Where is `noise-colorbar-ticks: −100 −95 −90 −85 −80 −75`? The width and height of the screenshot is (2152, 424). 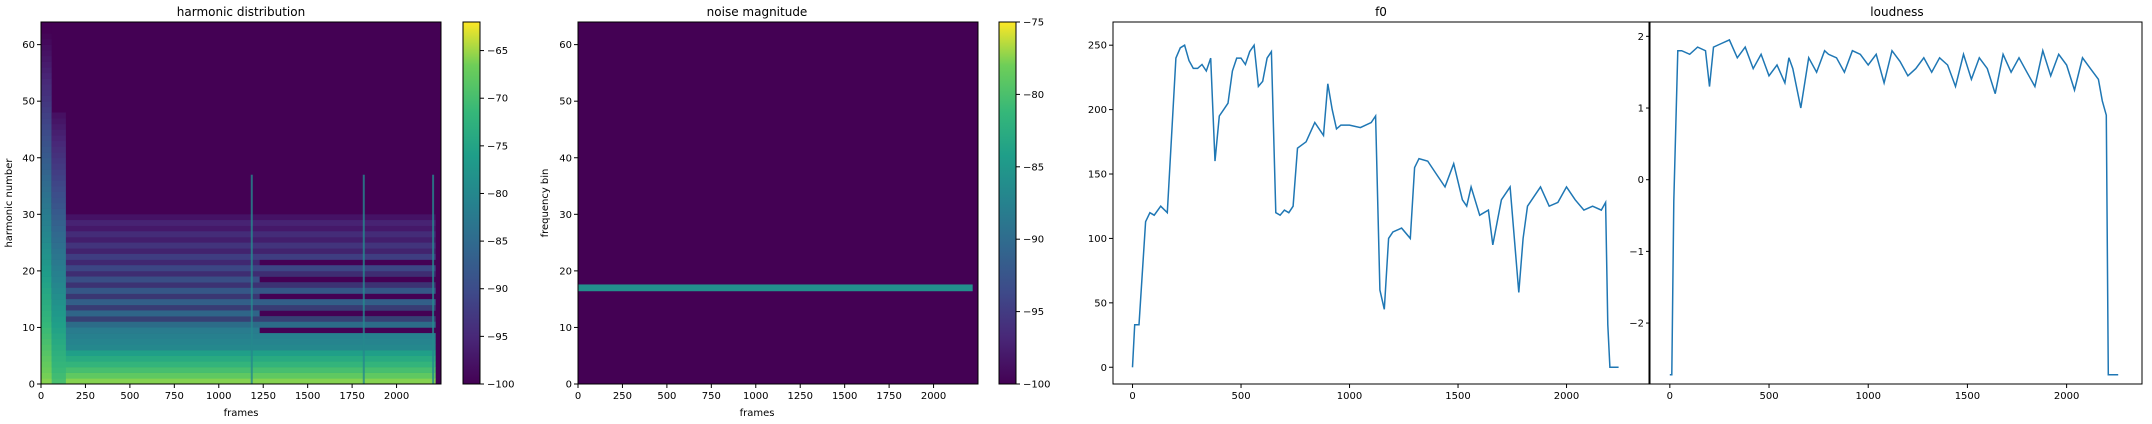 noise-colorbar-ticks: −100 −95 −90 −85 −80 −75 is located at coordinates (1033, 204).